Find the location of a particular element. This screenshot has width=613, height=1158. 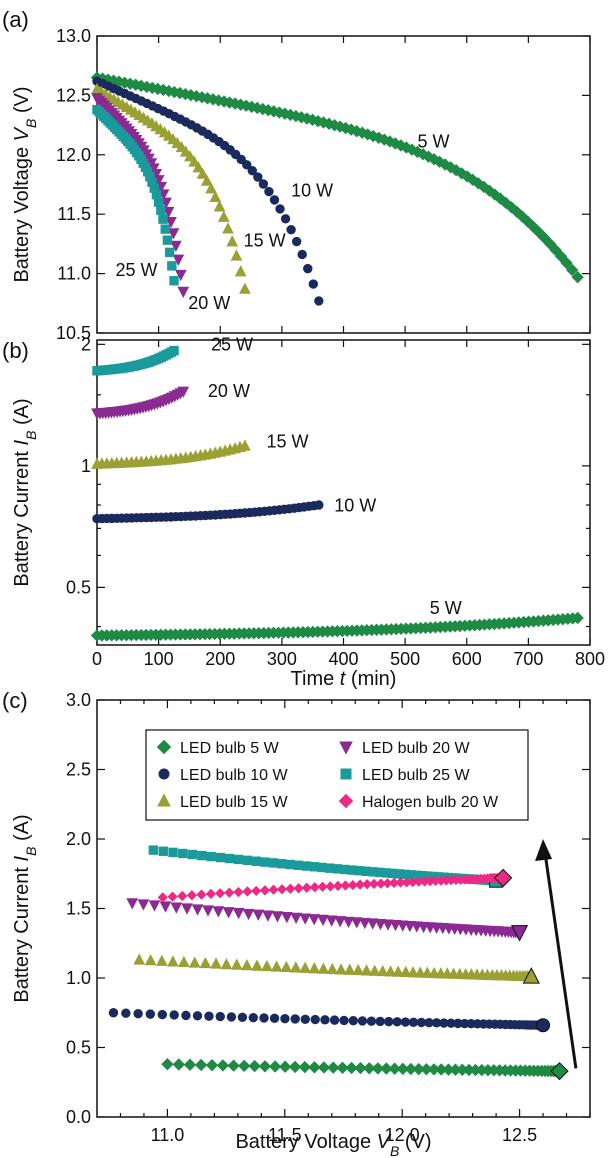

x-tick-label: 0 is located at coordinates (97, 659).